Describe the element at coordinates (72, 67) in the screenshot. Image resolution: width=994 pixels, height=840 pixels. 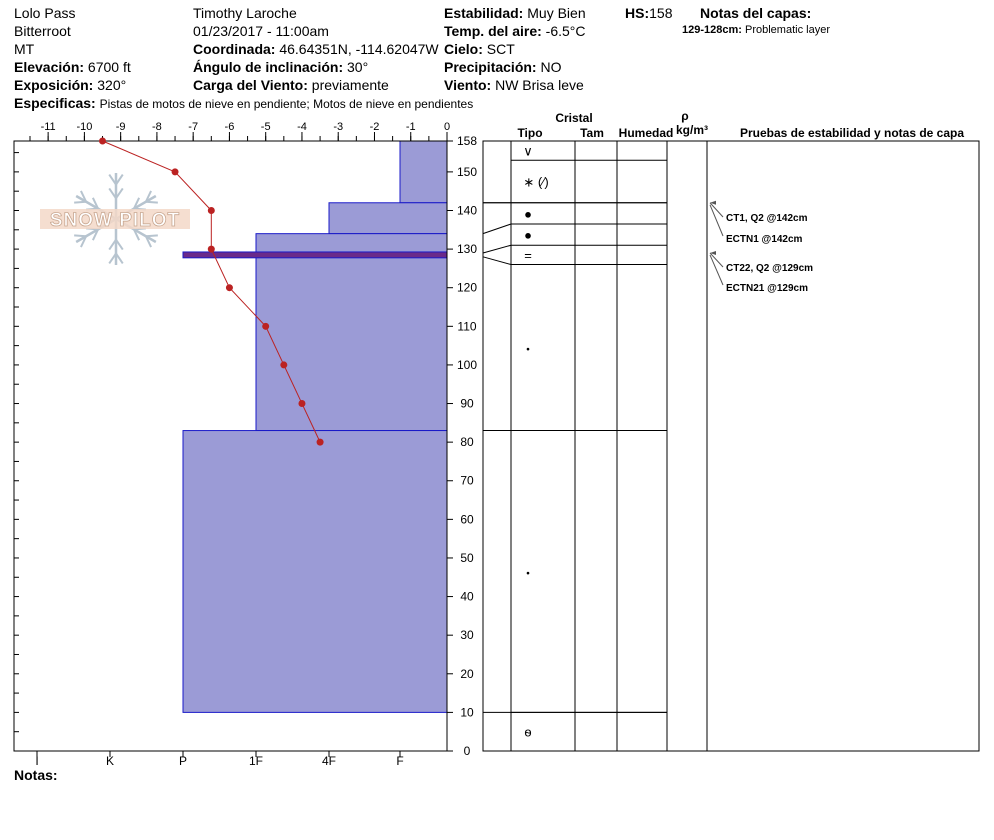
I see `elevation: Elevación: 6700 ft` at that location.